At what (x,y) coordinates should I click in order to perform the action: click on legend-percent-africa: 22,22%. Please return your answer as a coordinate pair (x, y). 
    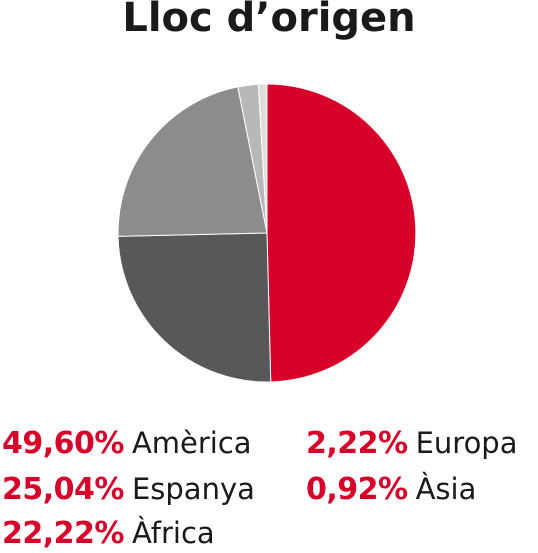
    Looking at the image, I should click on (63, 533).